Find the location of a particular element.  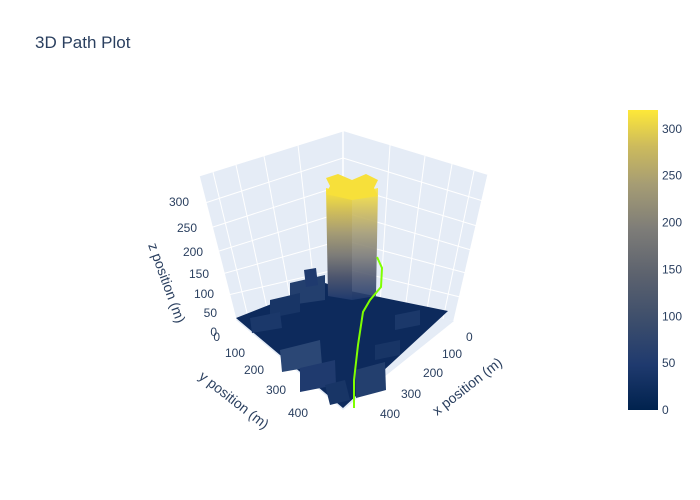

y-tick-100: 100 is located at coordinates (235, 353).